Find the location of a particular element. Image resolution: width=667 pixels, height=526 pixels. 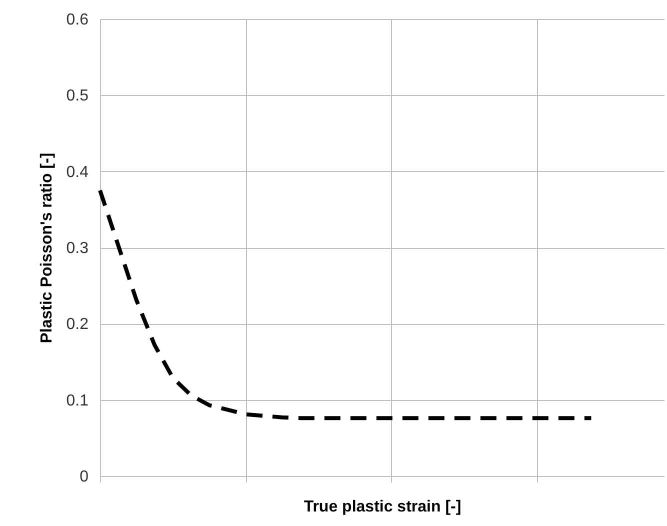

y-tick-label: 0.6 is located at coordinates (77, 20).